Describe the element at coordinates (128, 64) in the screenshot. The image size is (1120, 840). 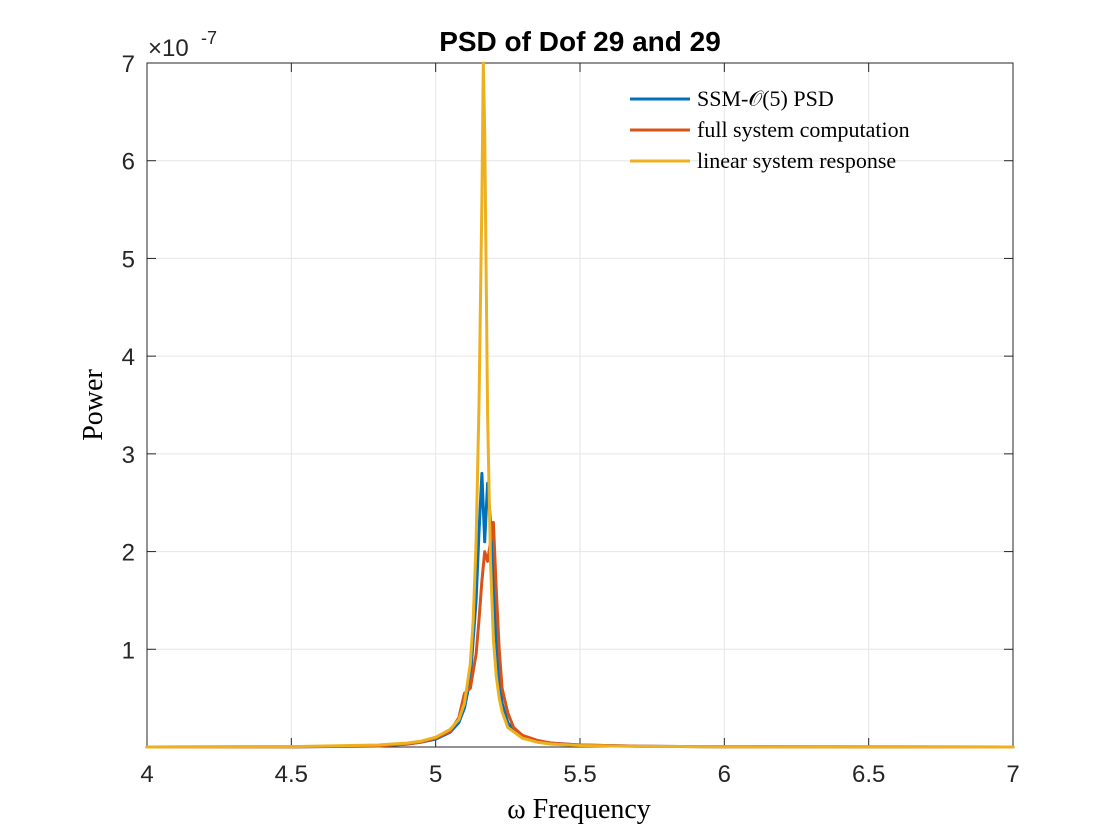
I see `y-tick-label: 7` at that location.